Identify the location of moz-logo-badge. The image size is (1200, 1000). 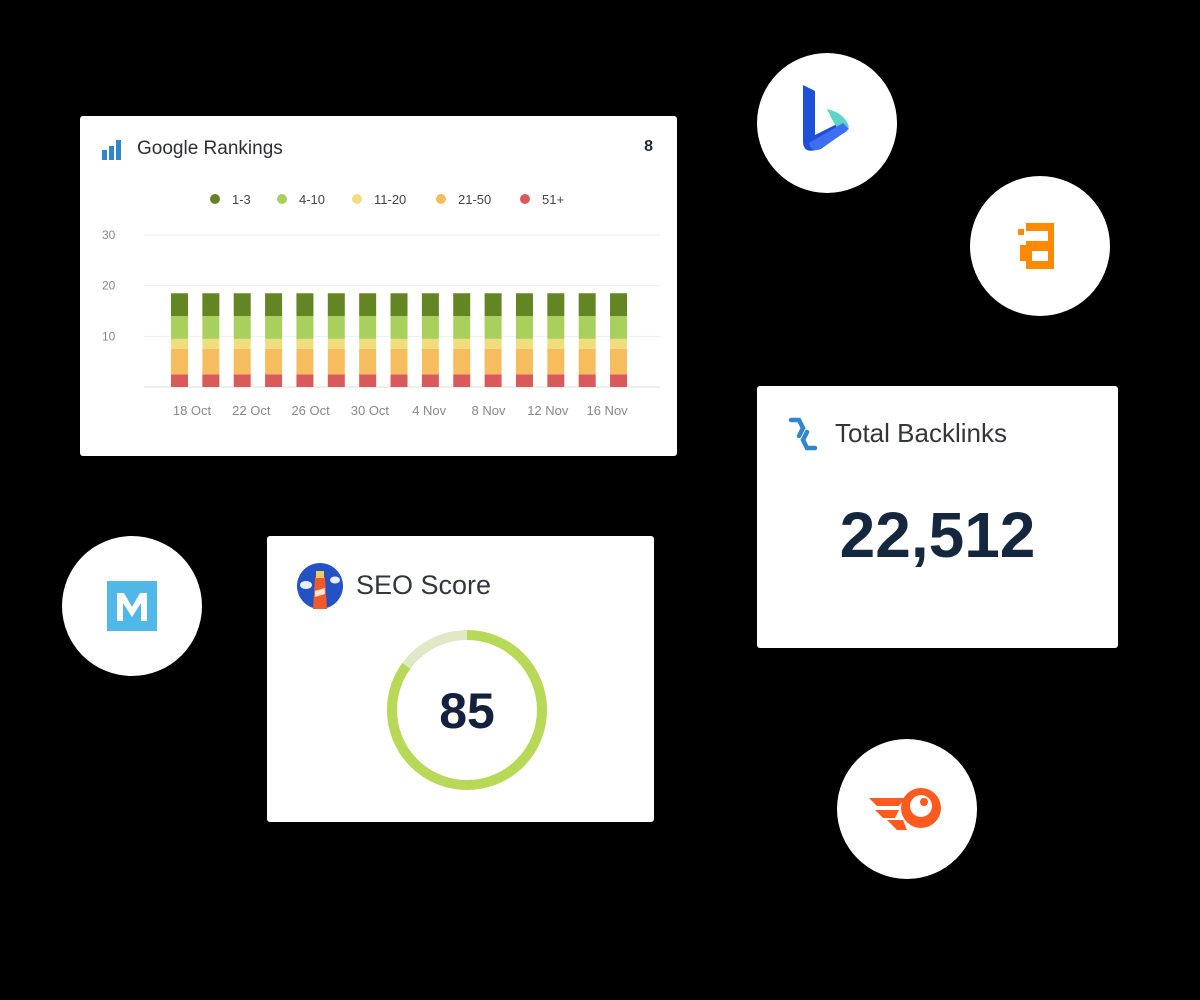
(132, 606).